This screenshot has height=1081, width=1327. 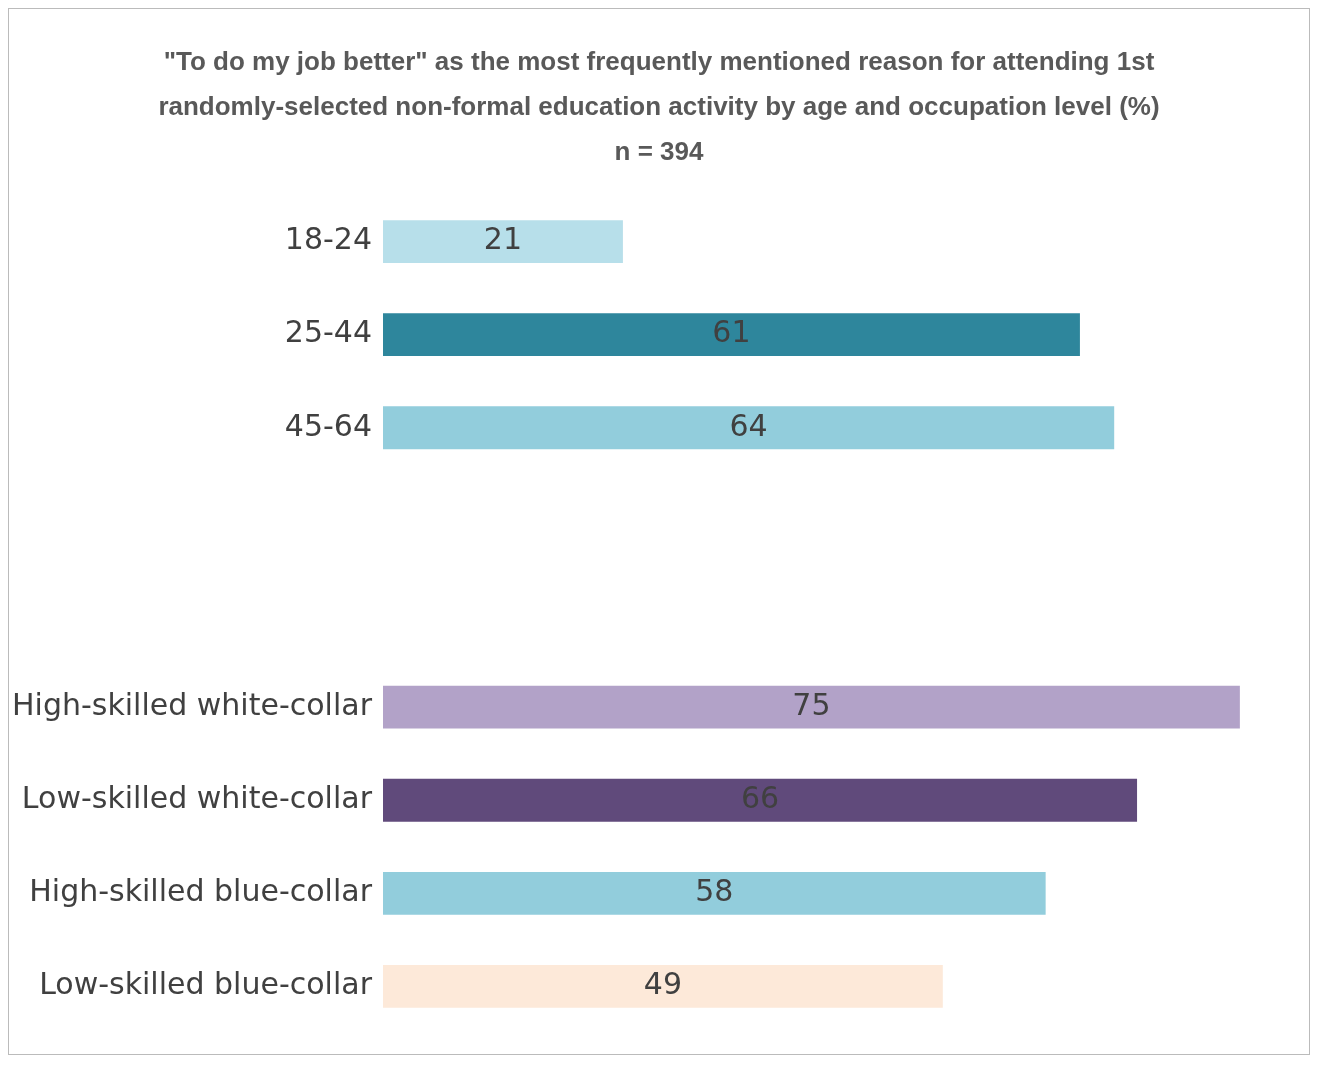 What do you see at coordinates (328, 332) in the screenshot?
I see `y-tick-label: 25-44` at bounding box center [328, 332].